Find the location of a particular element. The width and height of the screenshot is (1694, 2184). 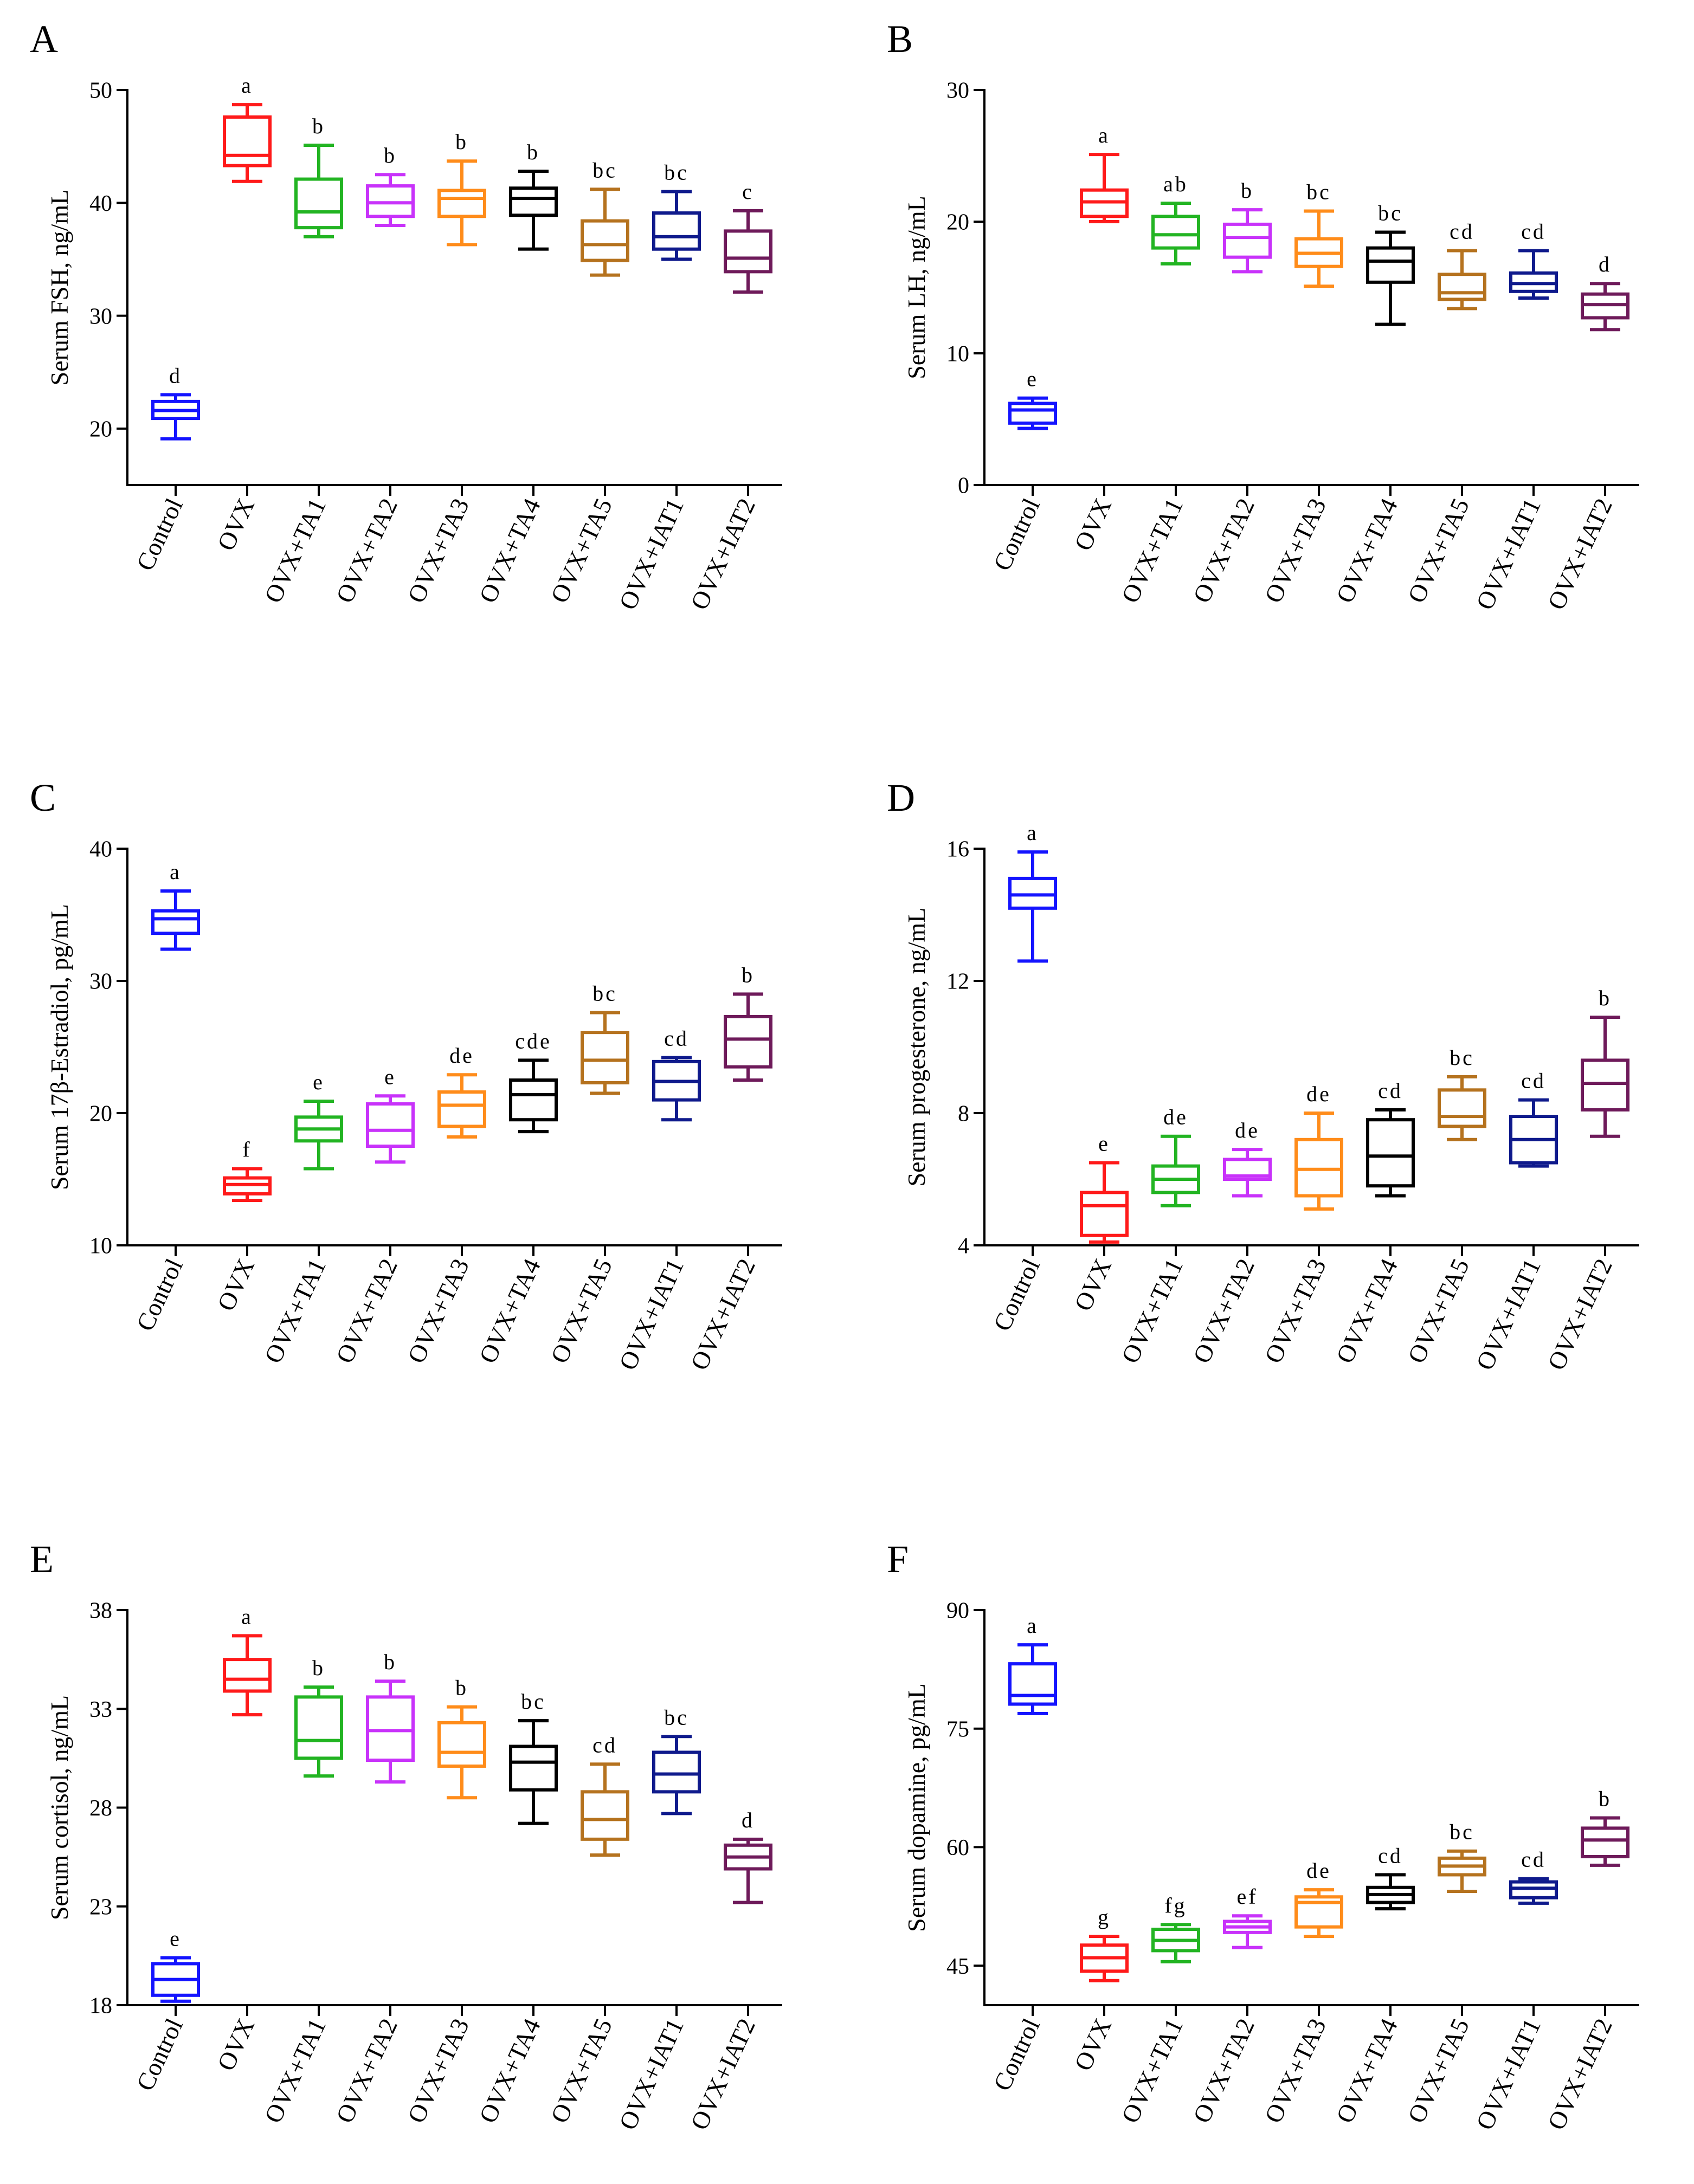

y-tick-label: 23 is located at coordinates (100, 1908).